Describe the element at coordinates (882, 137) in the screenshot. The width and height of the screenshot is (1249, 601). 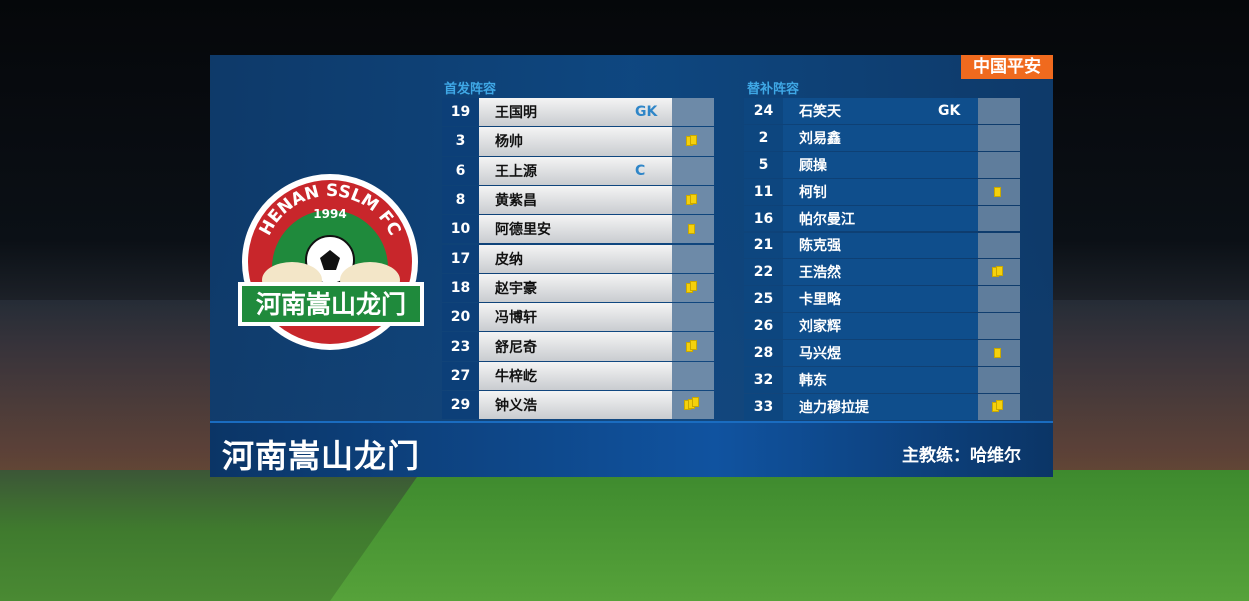
I see `player-row: 2 刘易鑫` at that location.